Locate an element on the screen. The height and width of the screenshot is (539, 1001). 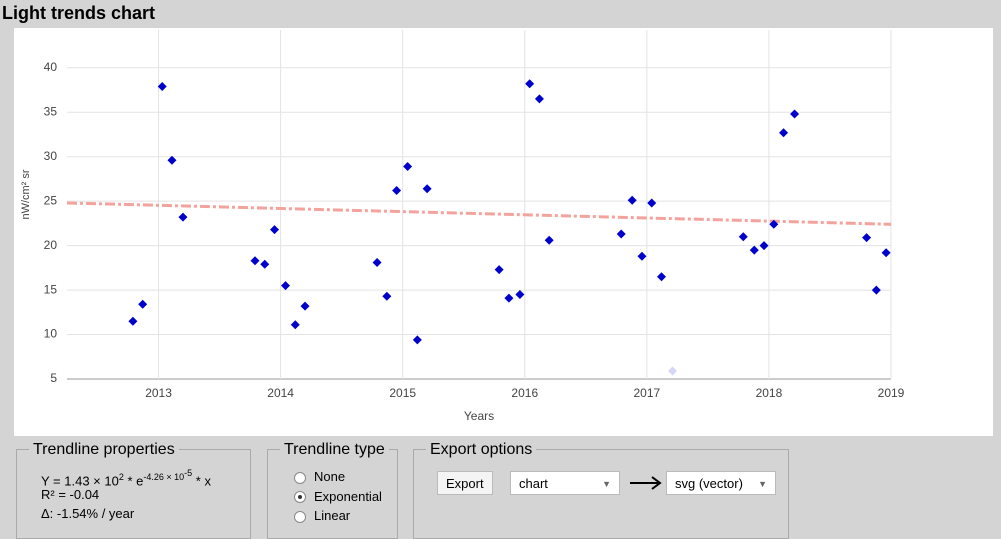
x-tick-label: 2019 is located at coordinates (891, 393).